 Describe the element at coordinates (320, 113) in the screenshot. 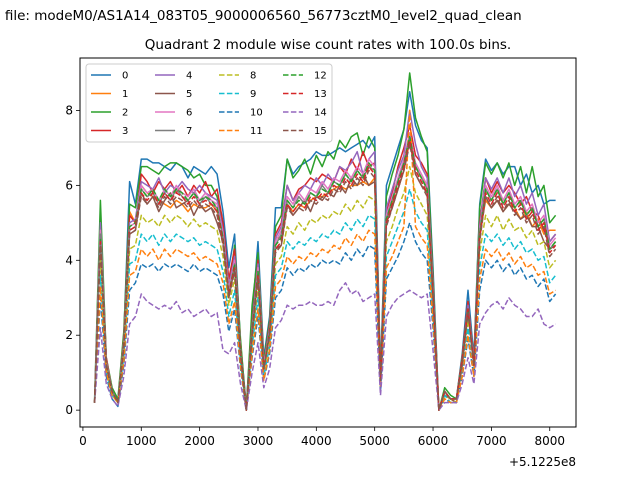

I see `legend-label-14: 14` at that location.